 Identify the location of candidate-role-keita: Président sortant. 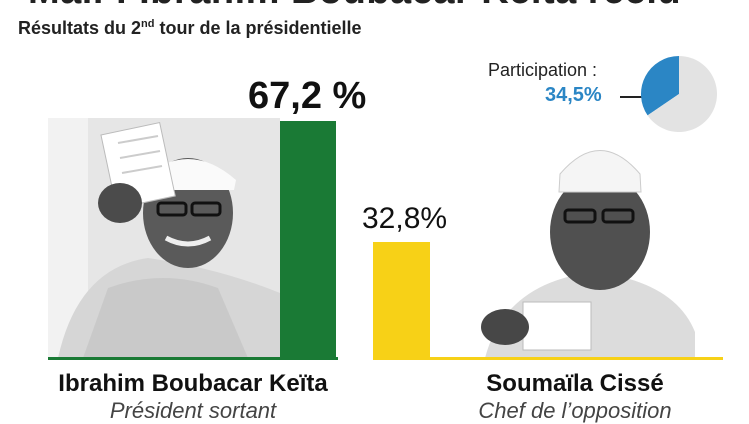
(193, 410).